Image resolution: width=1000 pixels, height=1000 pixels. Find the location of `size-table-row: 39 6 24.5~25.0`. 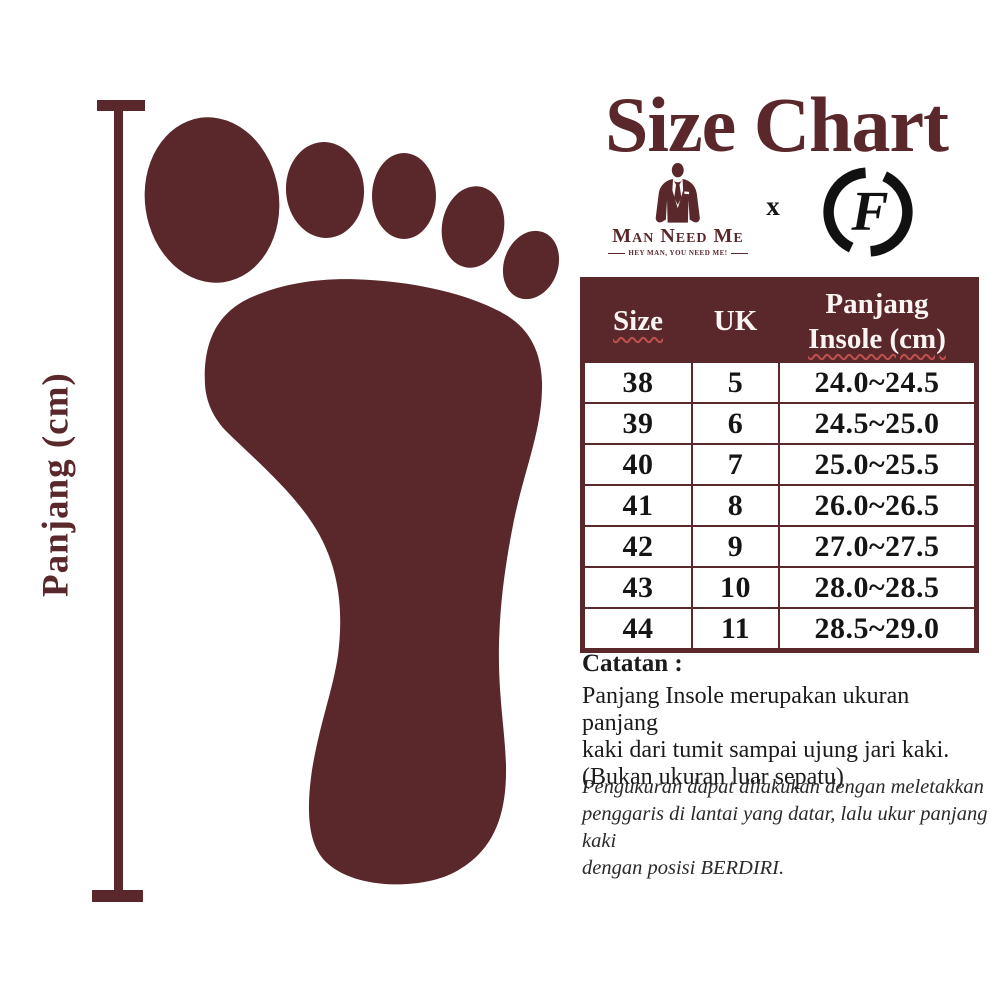

size-table-row: 39 6 24.5~25.0 is located at coordinates (779, 423).